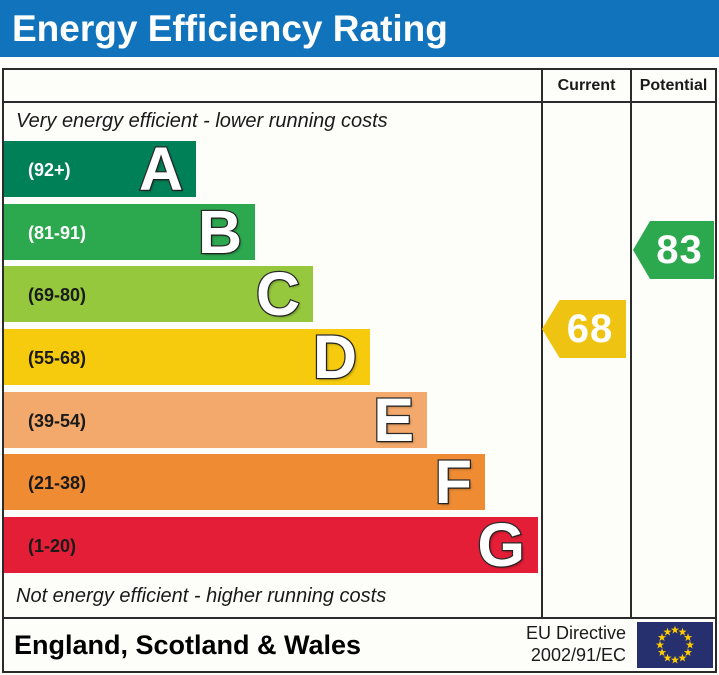  Describe the element at coordinates (57, 233) in the screenshot. I see `band-range-label: (81-91)` at that location.